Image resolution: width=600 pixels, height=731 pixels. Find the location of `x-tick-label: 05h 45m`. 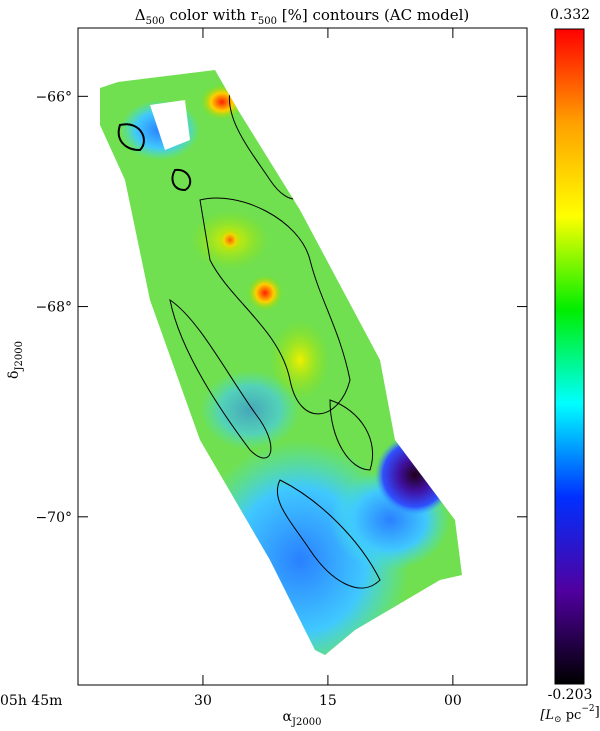

x-tick-label: 05h 45m is located at coordinates (31, 701).